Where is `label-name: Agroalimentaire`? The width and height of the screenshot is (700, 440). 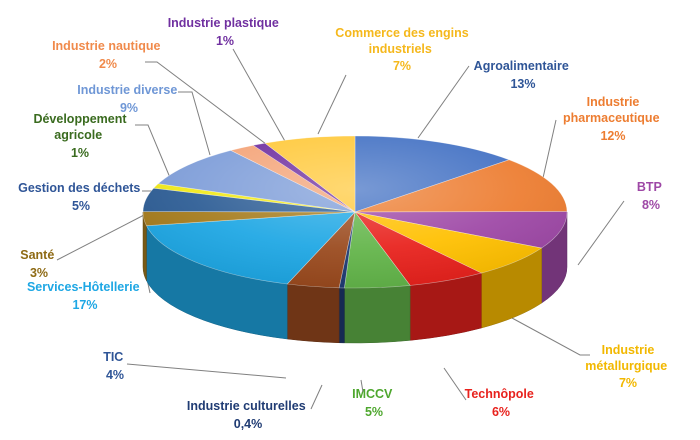 label-name: Agroalimentaire is located at coordinates (521, 66).